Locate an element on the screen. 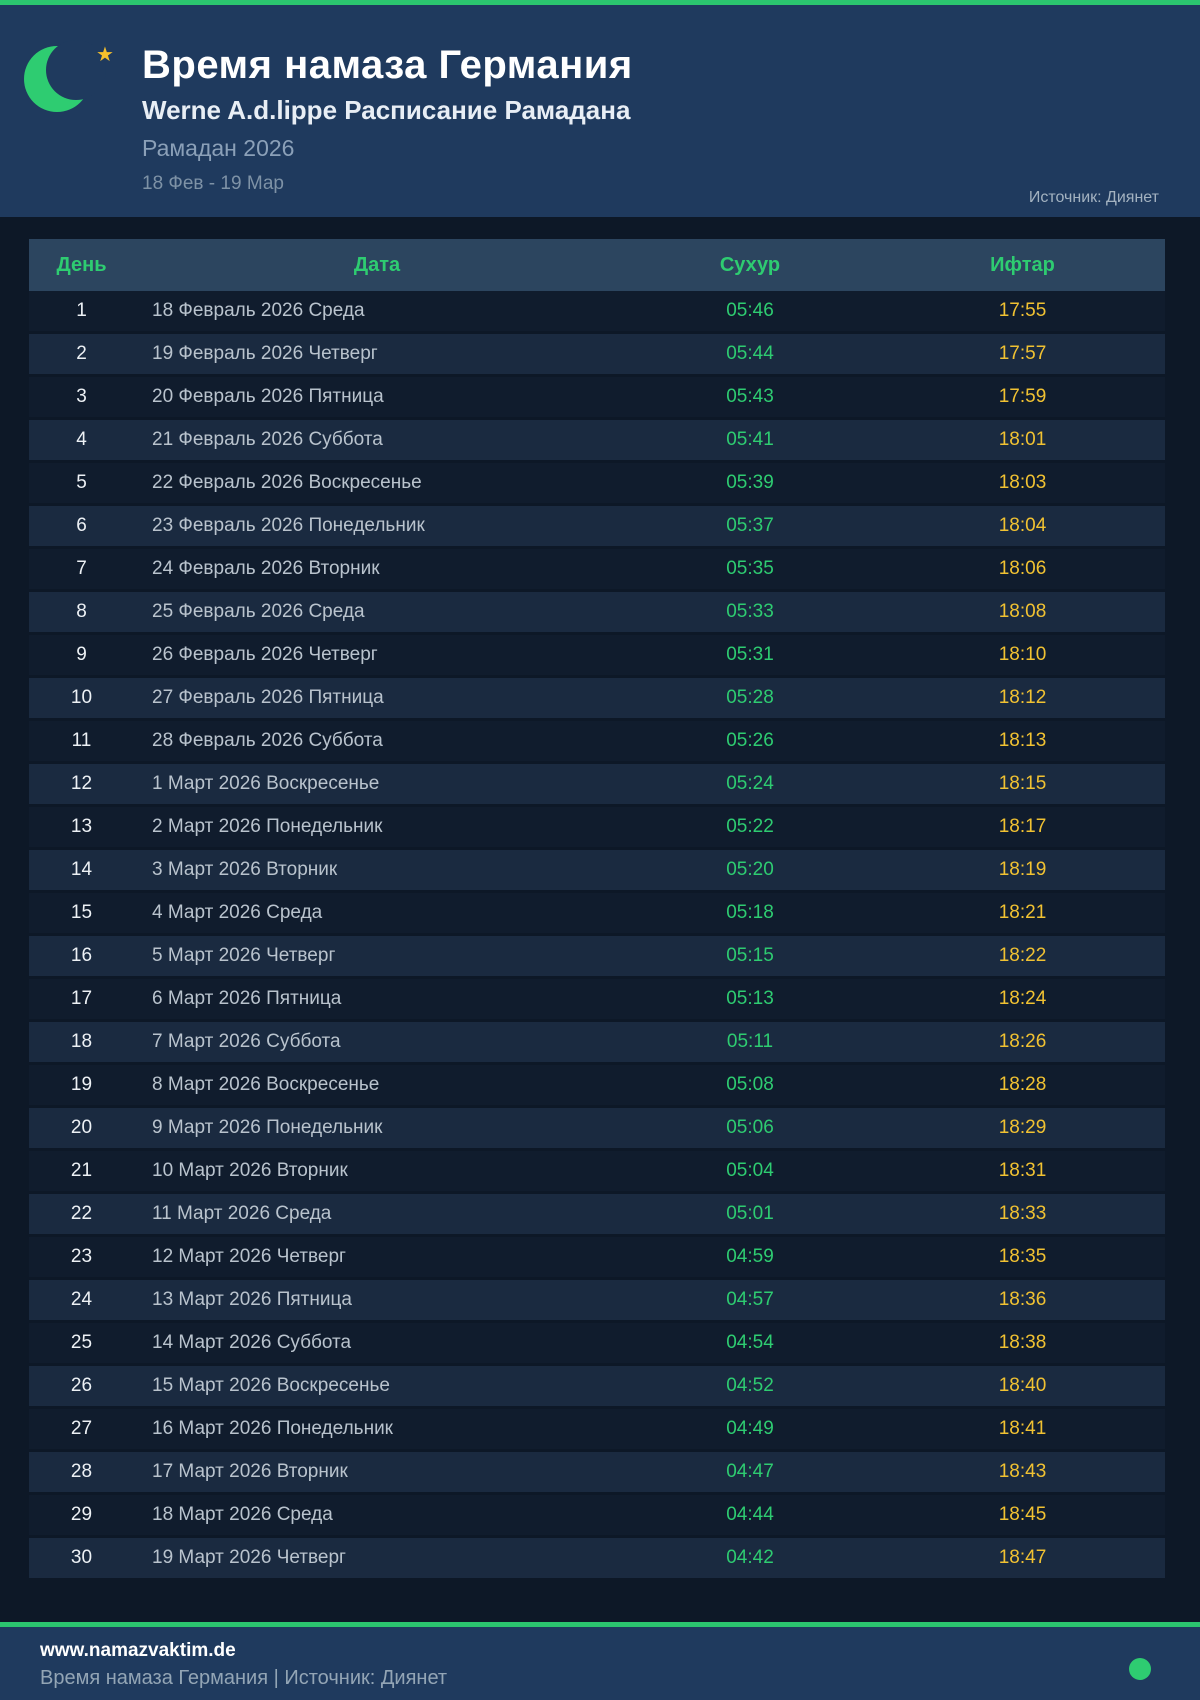 This screenshot has width=1200, height=1700. cell-suhur: 05:46 is located at coordinates (750, 310).